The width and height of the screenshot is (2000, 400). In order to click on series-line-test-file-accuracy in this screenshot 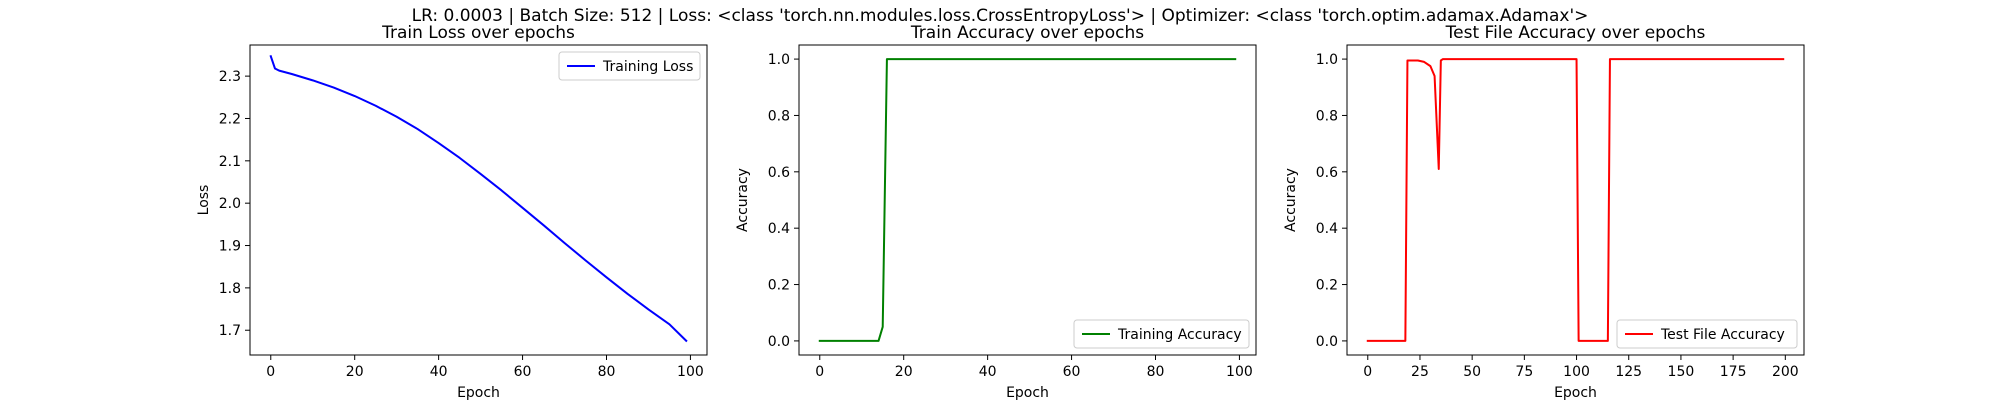, I will do `click(1575, 200)`.